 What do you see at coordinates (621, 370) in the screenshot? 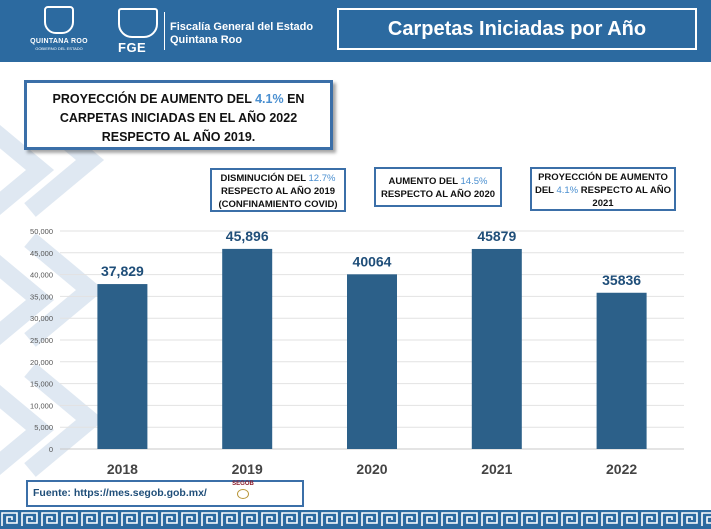
I see `bar-2022` at bounding box center [621, 370].